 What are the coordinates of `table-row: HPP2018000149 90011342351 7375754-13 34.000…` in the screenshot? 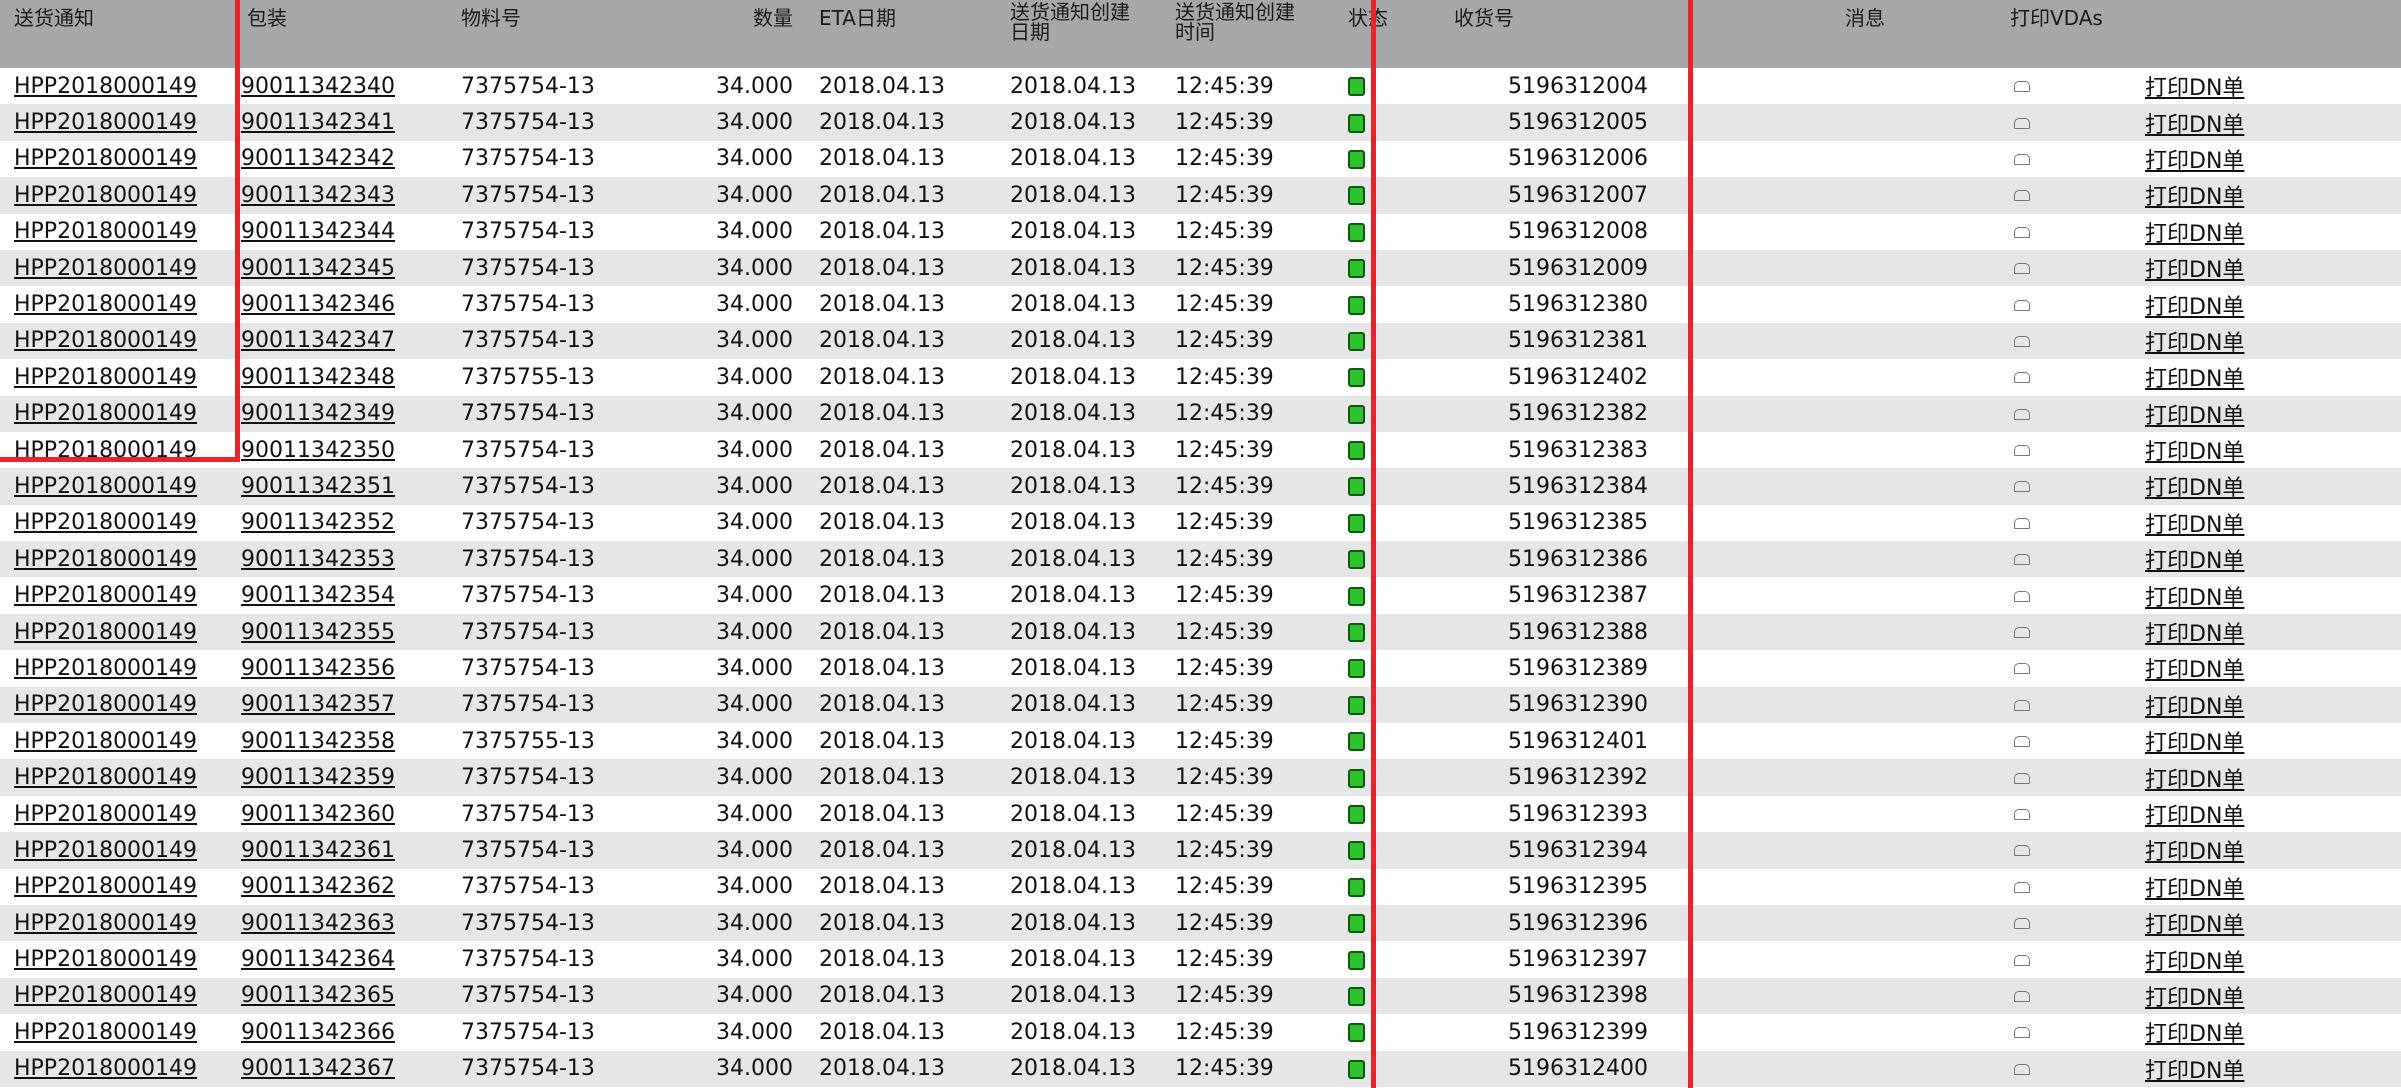 It's located at (1200, 486).